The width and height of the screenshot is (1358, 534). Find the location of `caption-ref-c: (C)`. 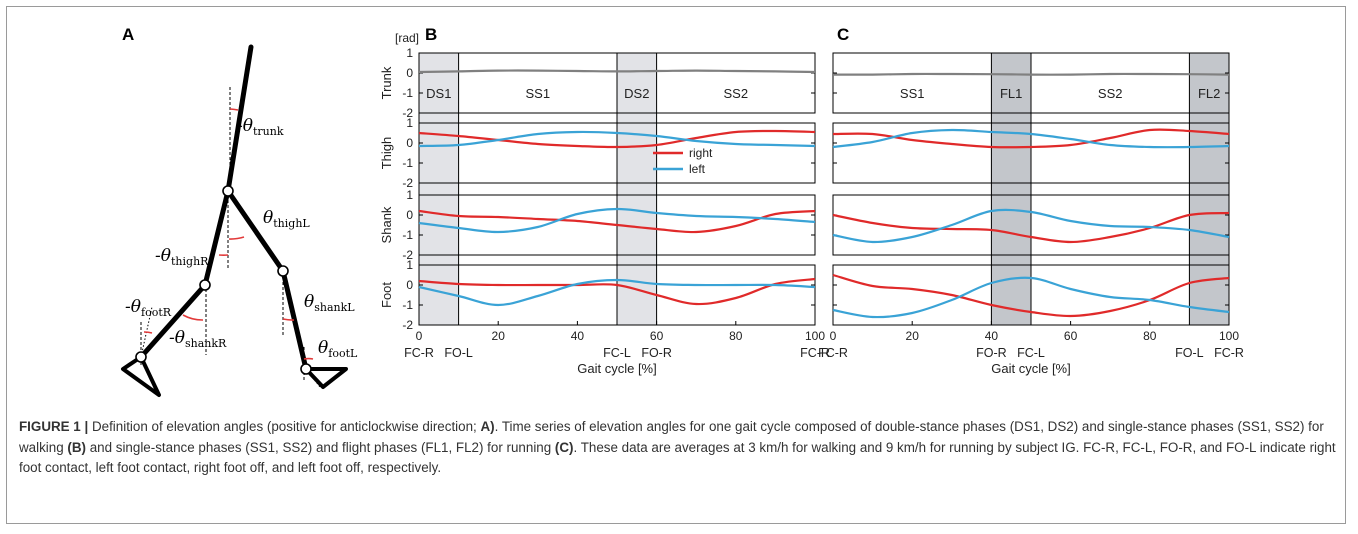

caption-ref-c: (C) is located at coordinates (564, 447).